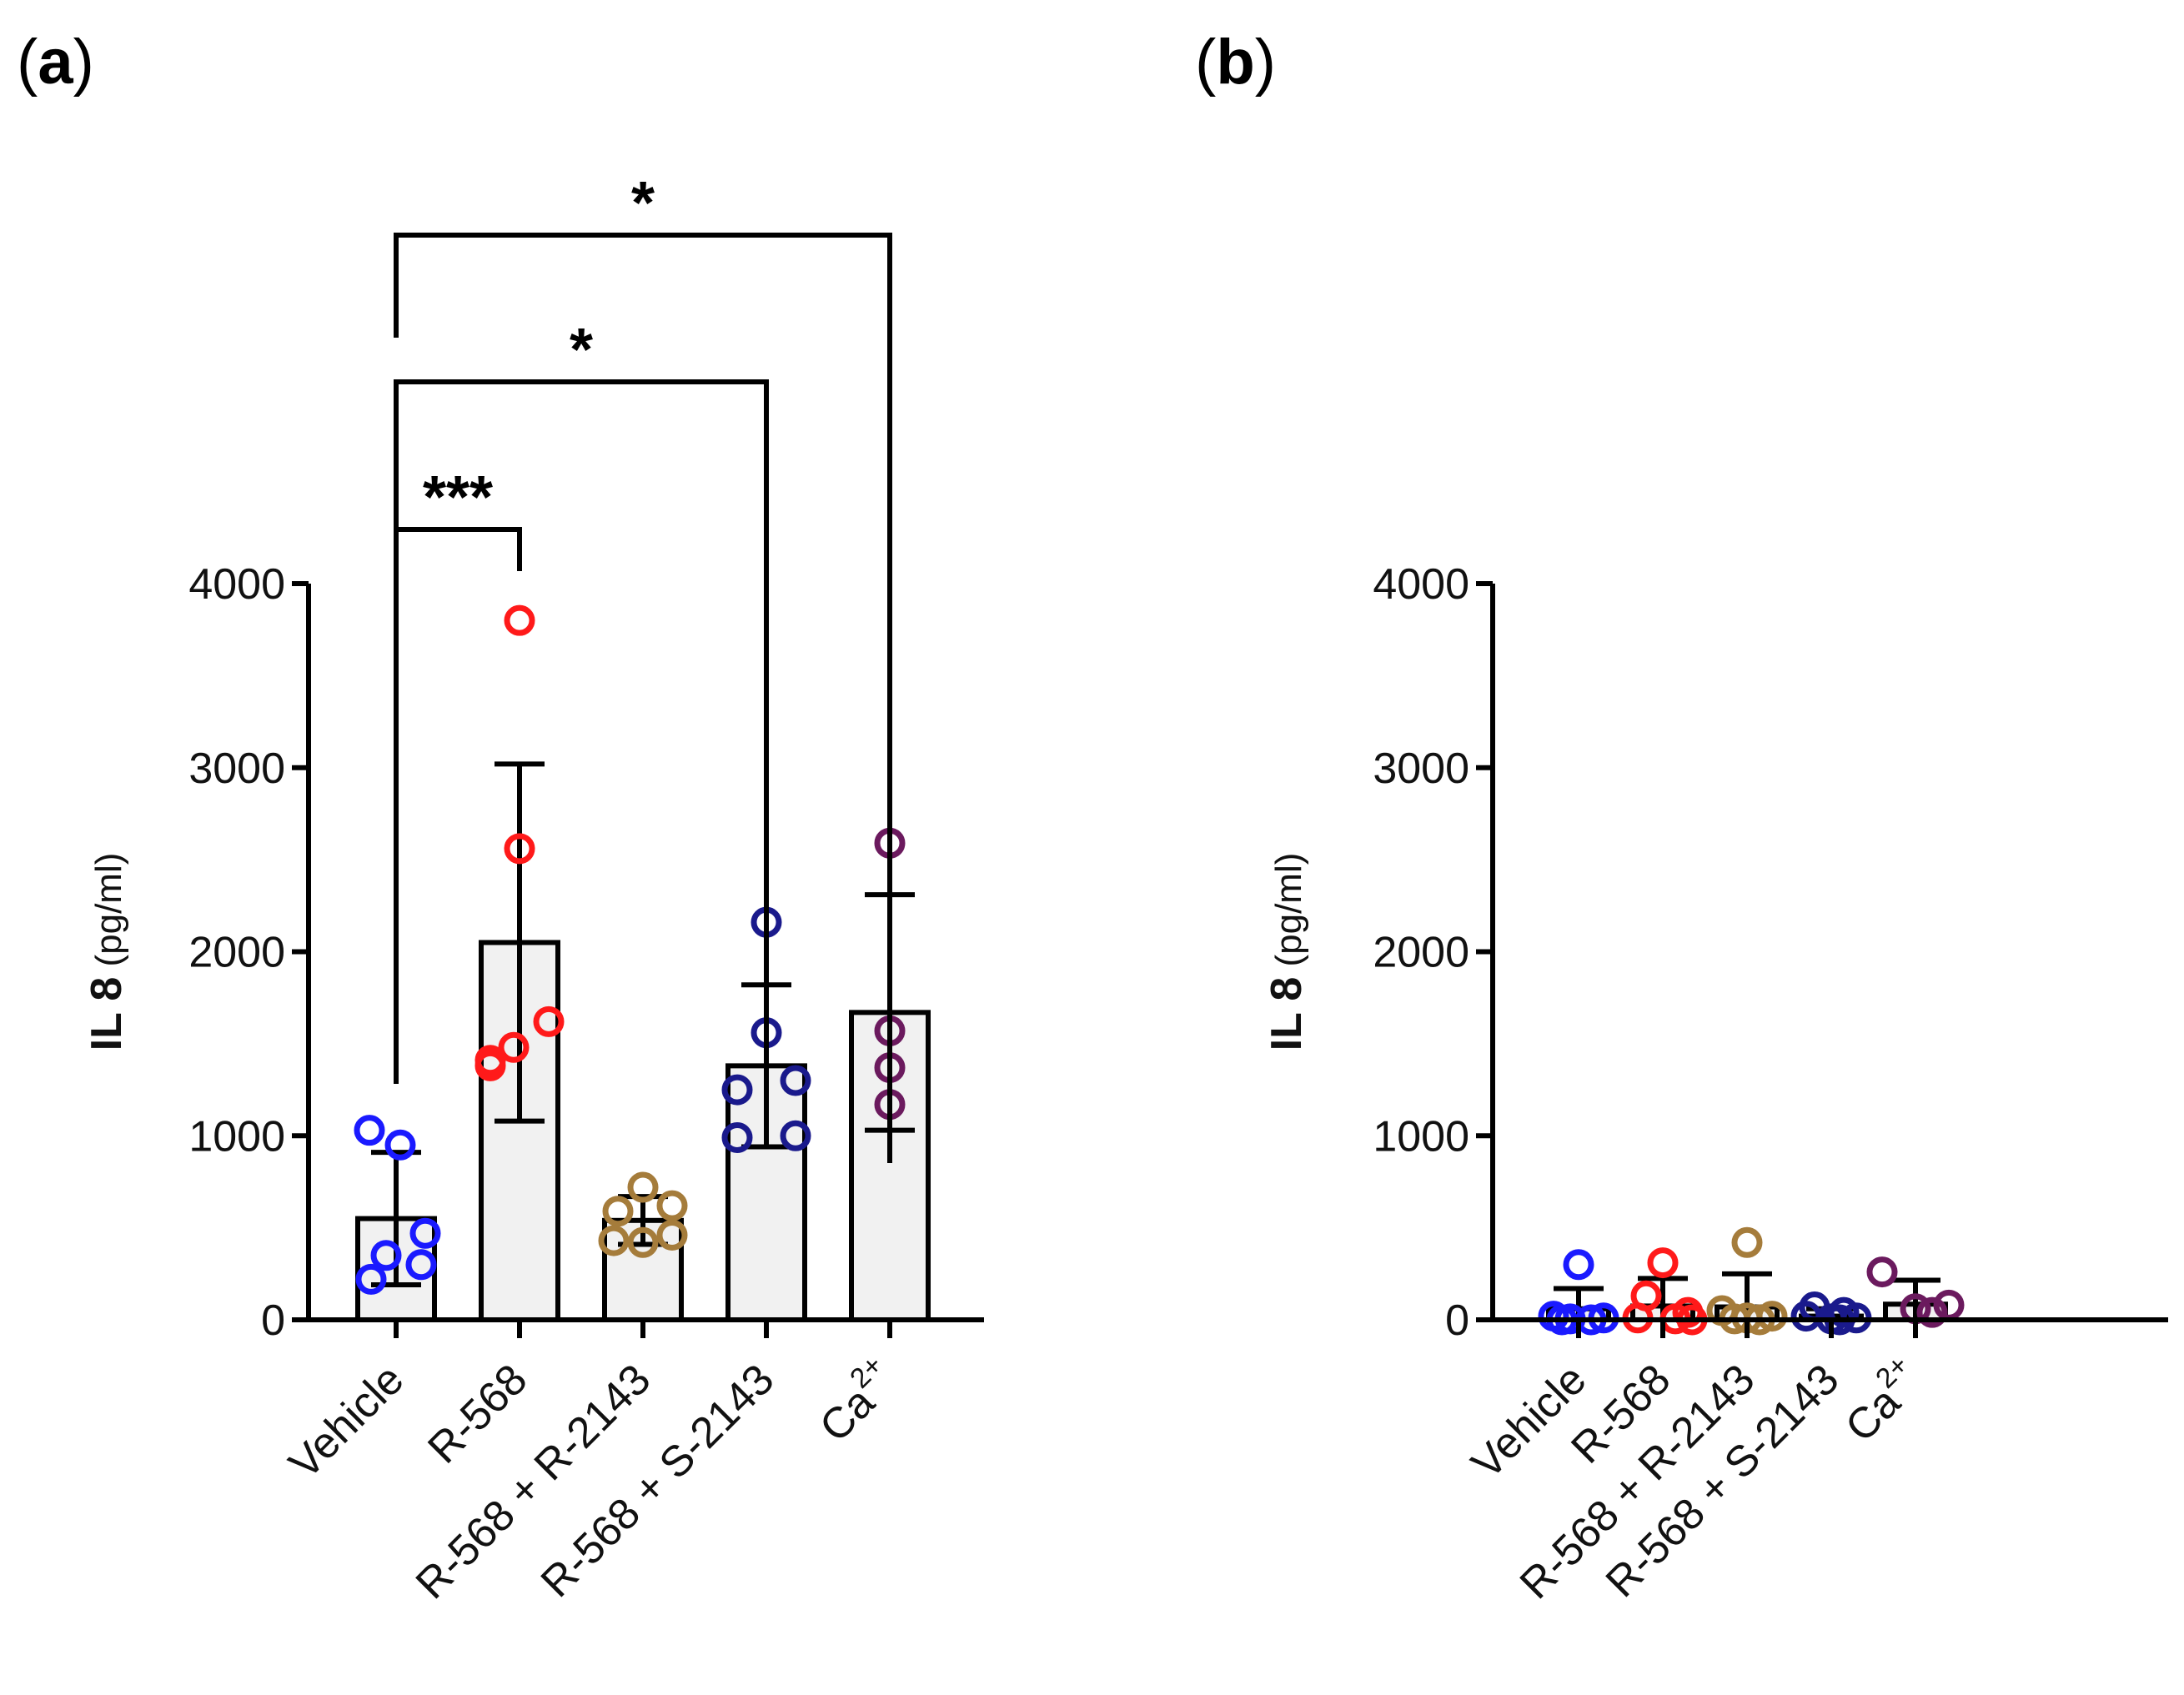 The height and width of the screenshot is (1695, 2184). I want to click on x-tick-label: R-568, so click(477, 1413).